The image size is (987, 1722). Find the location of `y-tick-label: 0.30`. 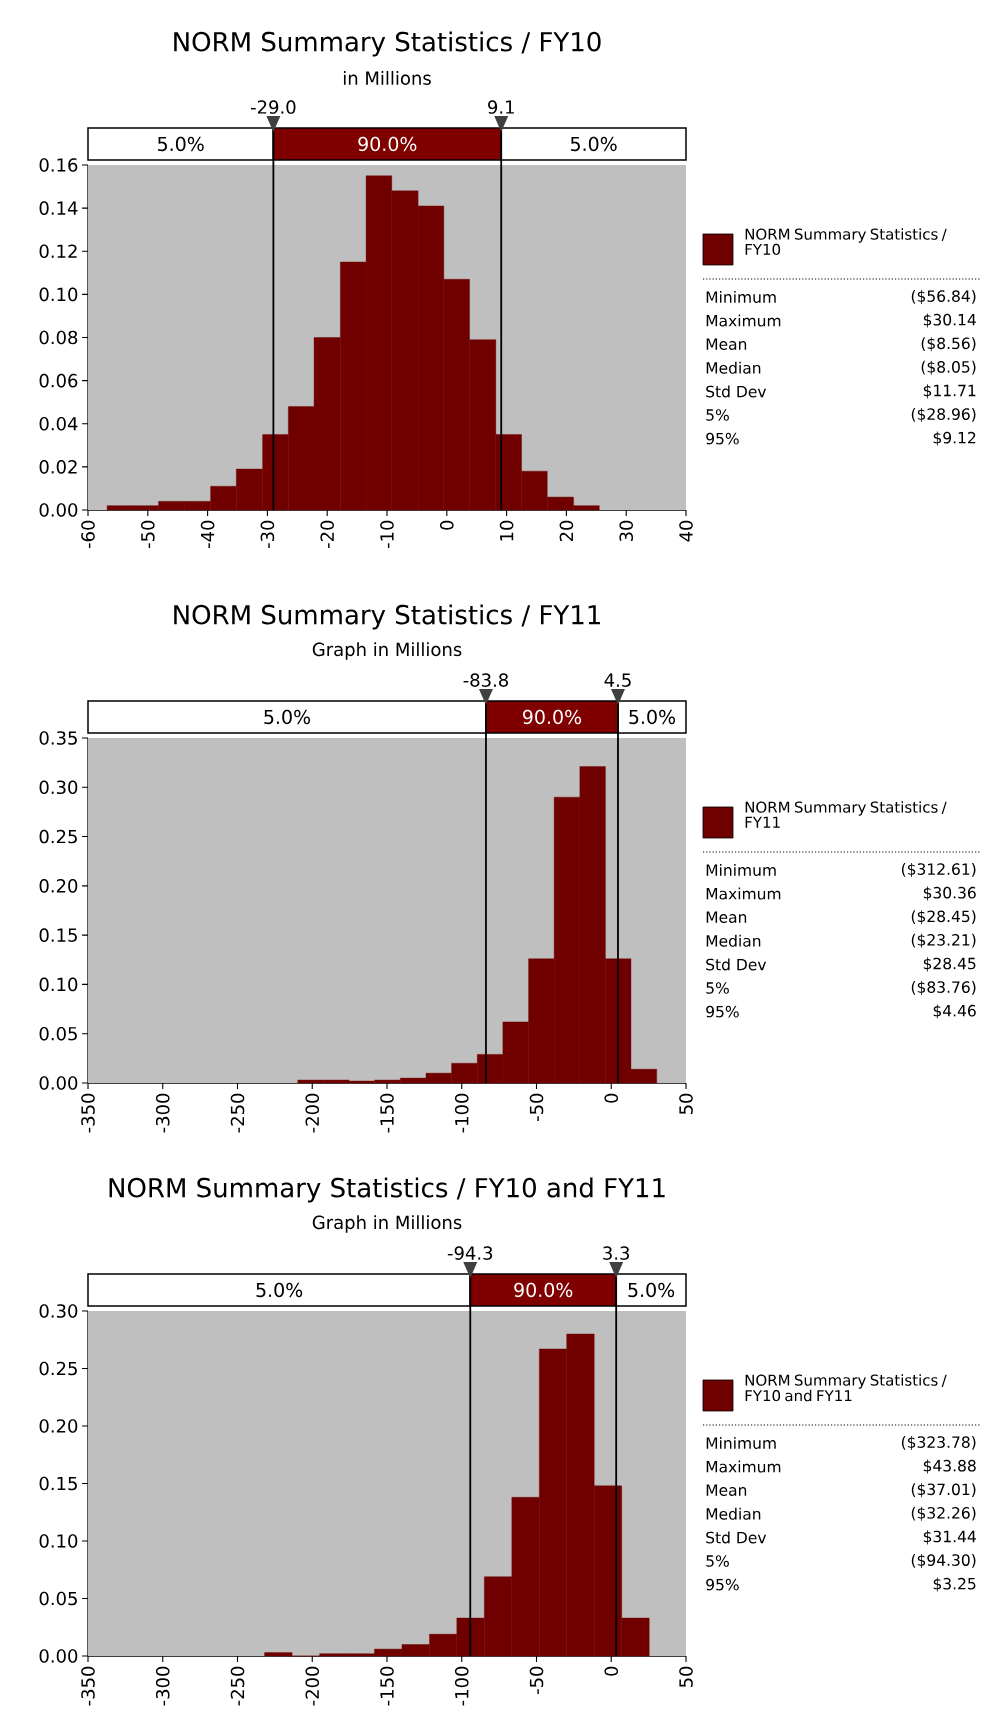

y-tick-label: 0.30 is located at coordinates (58, 1311).